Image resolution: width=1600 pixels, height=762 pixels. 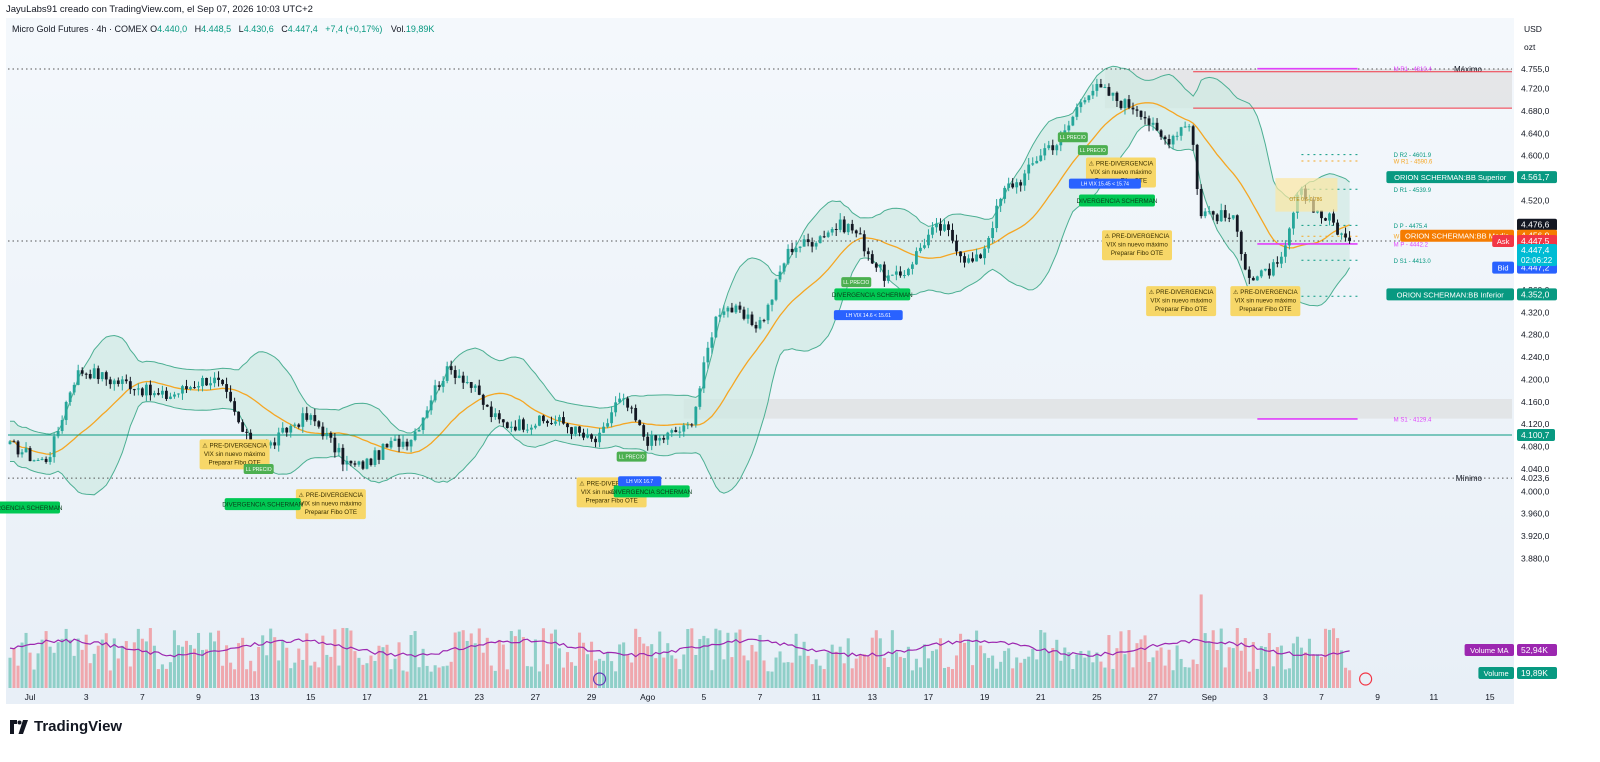 I want to click on legend-low-label: L, so click(x=241, y=29).